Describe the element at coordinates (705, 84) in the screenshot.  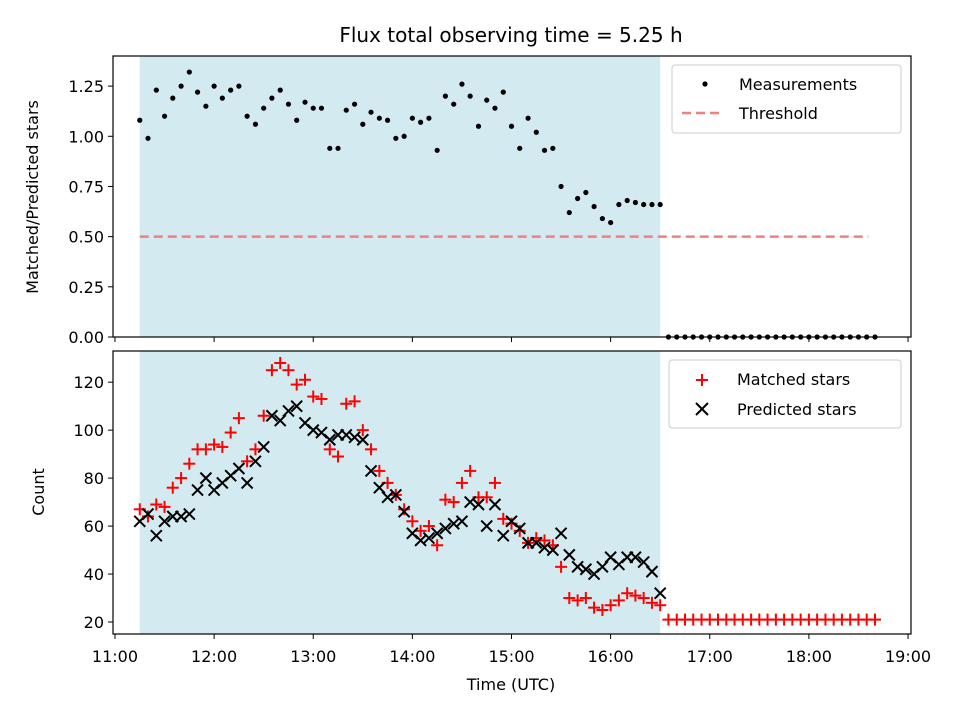
I see `legend-measurements-marker` at that location.